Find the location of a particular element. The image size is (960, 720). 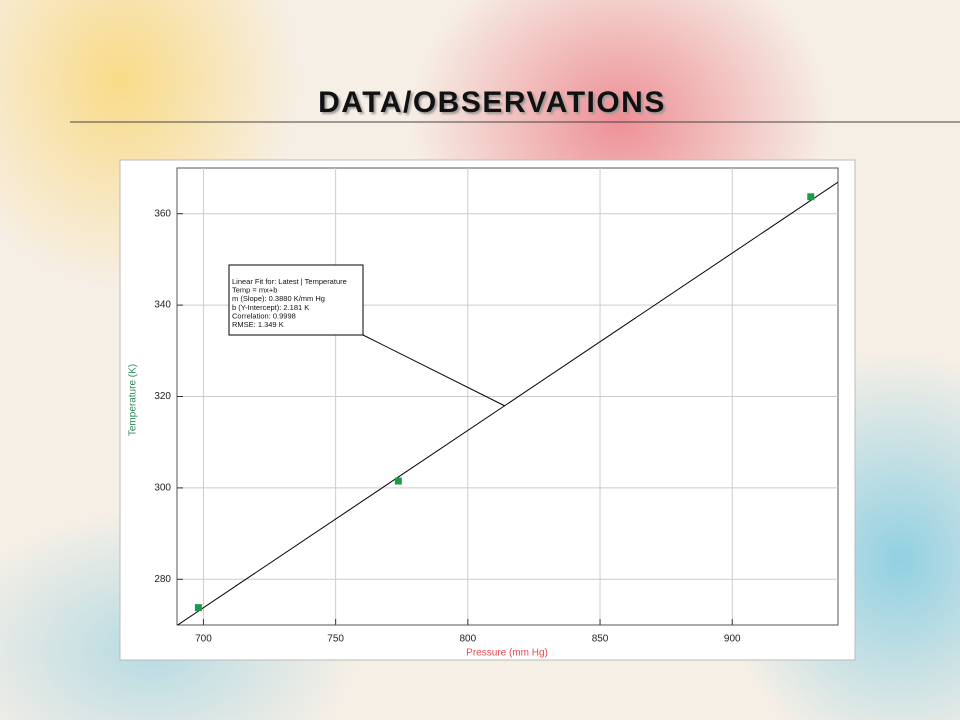

y-tick-label: 280 is located at coordinates (162, 579).